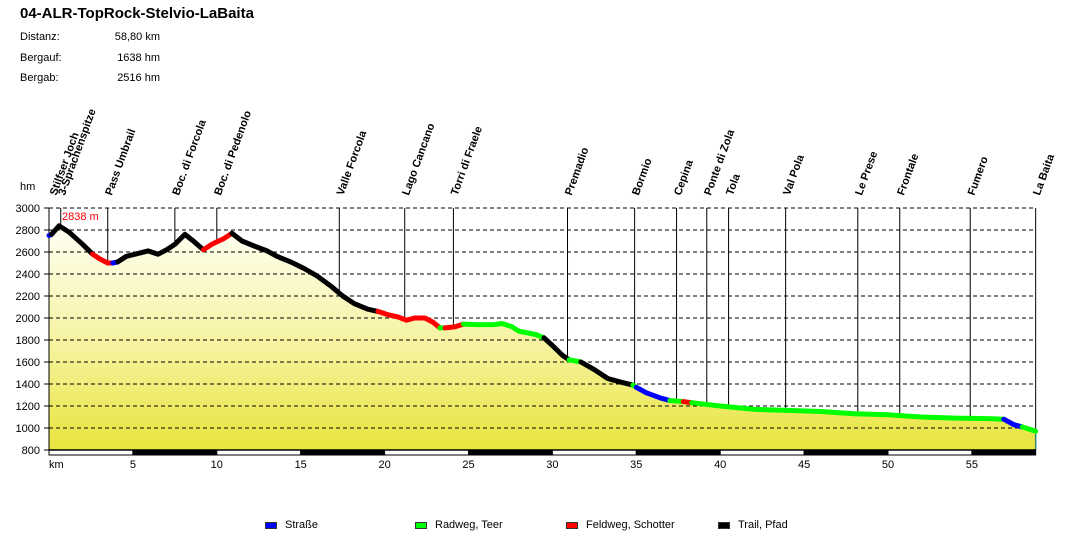 The height and width of the screenshot is (537, 1090). What do you see at coordinates (39, 78) in the screenshot?
I see `stat-label: Bergab:` at bounding box center [39, 78].